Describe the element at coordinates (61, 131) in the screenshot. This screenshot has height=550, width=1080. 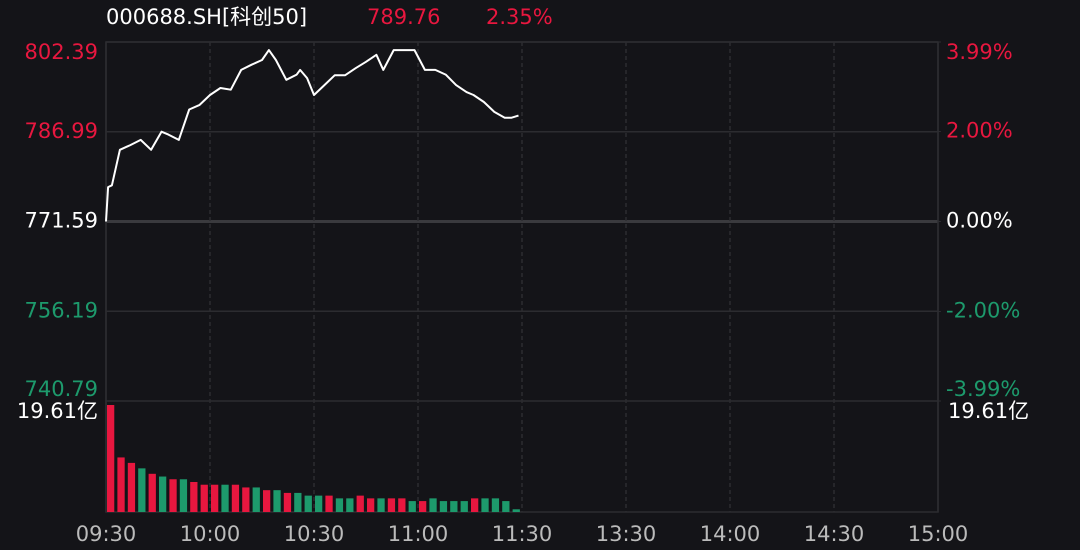
I see `y-tick-label: 786.99` at that location.